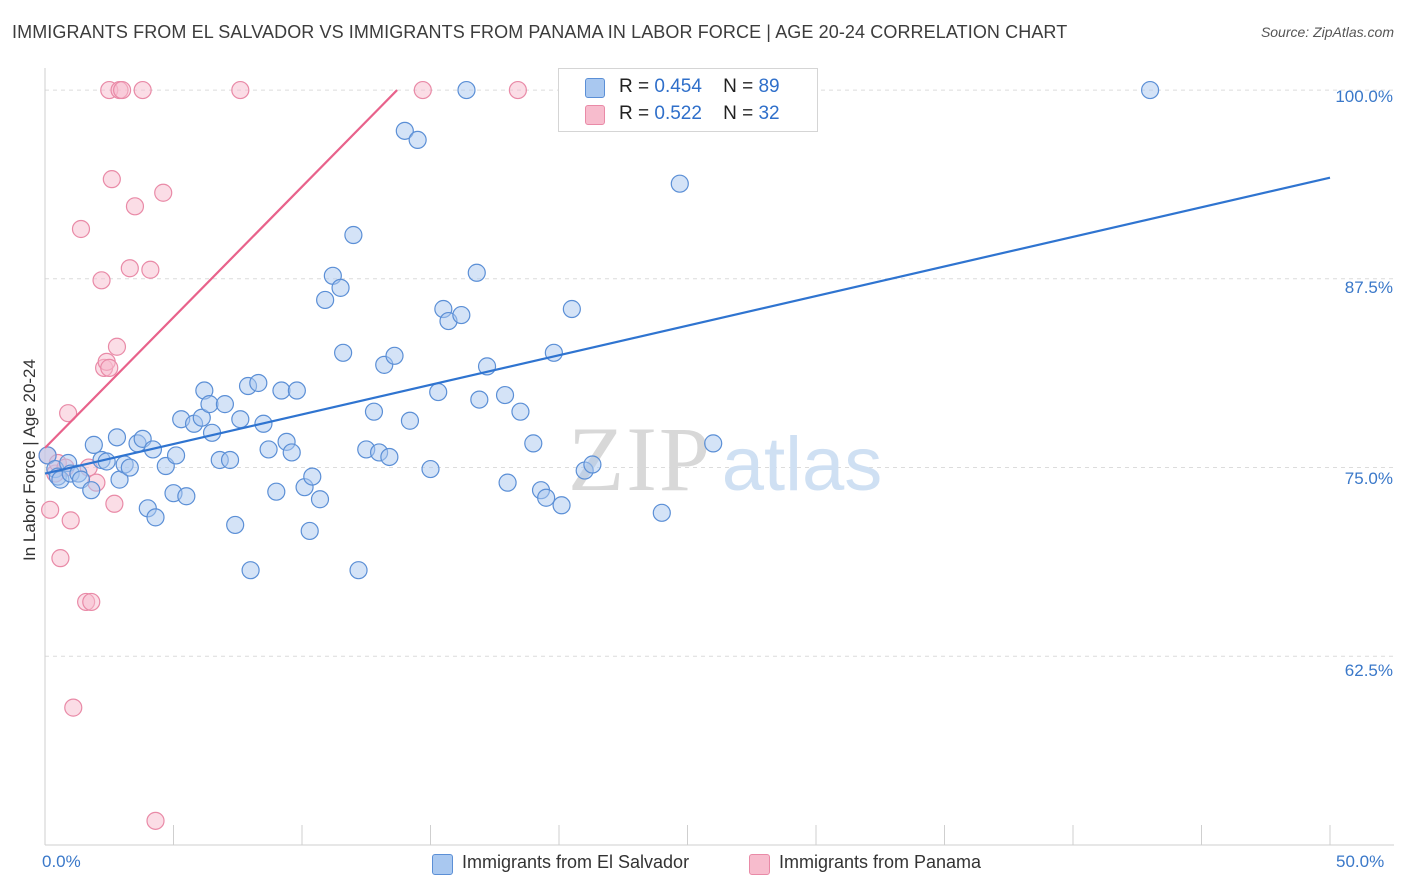 The width and height of the screenshot is (1406, 892). Describe the element at coordinates (221, 269) in the screenshot. I see `trendline-panama` at that location.